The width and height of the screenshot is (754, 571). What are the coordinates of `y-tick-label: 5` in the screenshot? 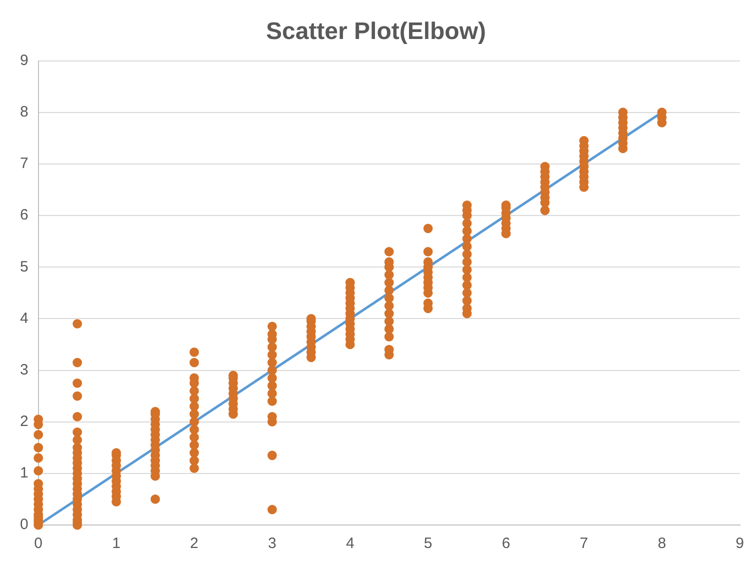 It's located at (24, 267).